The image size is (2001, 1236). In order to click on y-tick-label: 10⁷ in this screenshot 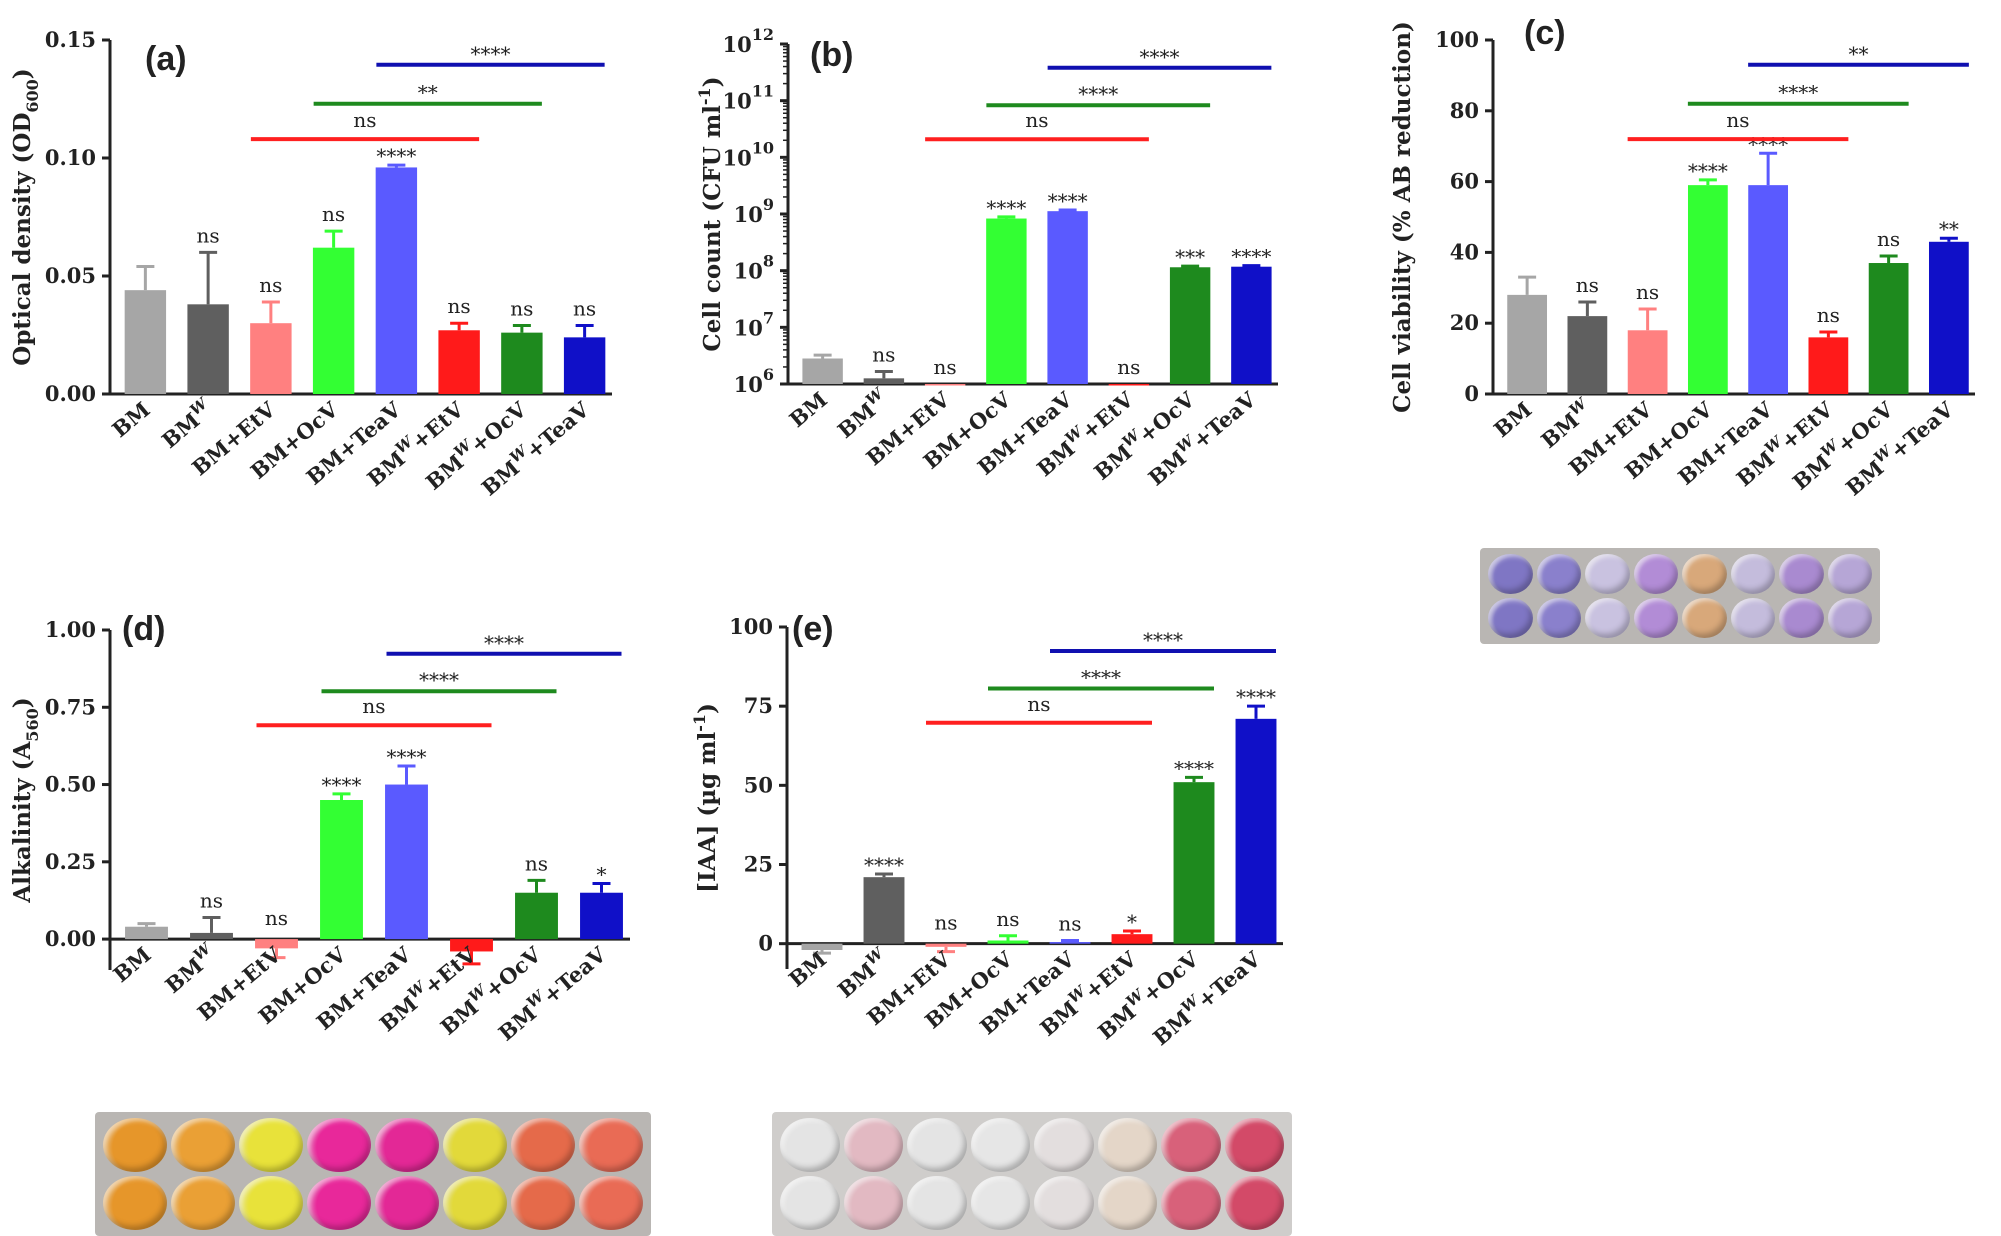, I will do `click(754, 324)`.